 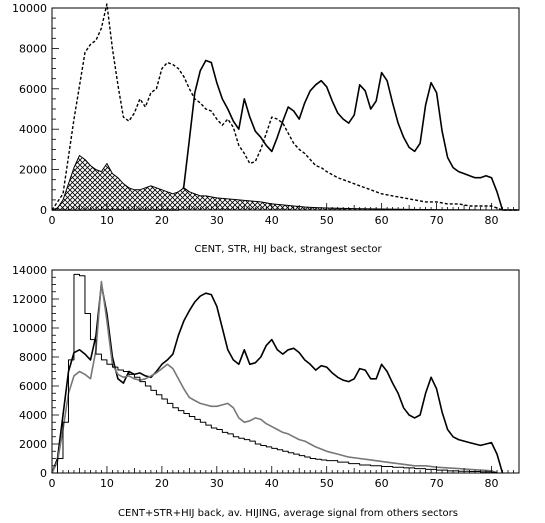 What do you see at coordinates (437, 483) in the screenshot?
I see `bottom-x-tick-label: 70` at bounding box center [437, 483].